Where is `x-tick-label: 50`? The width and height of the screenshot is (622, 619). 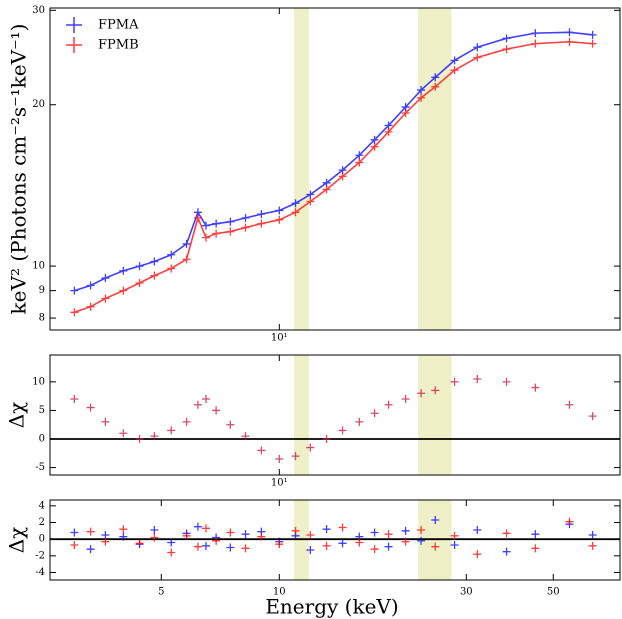 x-tick-label: 50 is located at coordinates (553, 592).